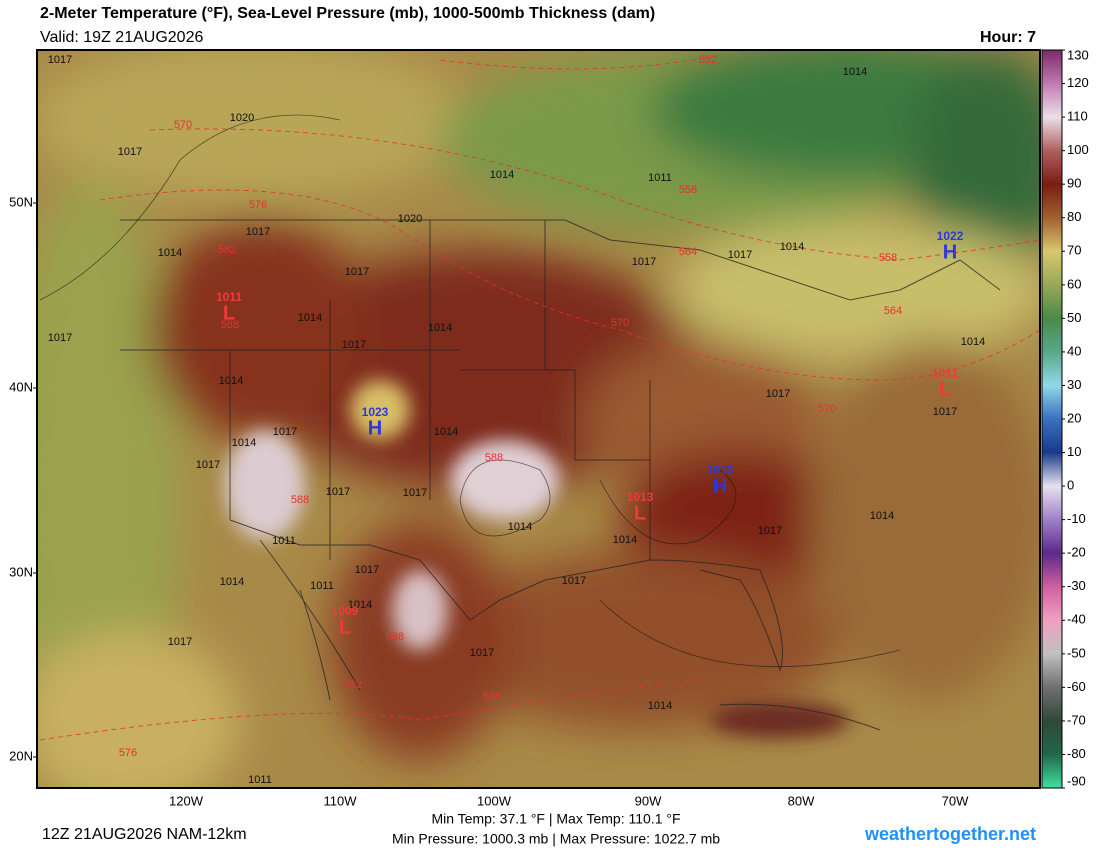  I want to click on colorbar-tick-label: -90, so click(1076, 780).